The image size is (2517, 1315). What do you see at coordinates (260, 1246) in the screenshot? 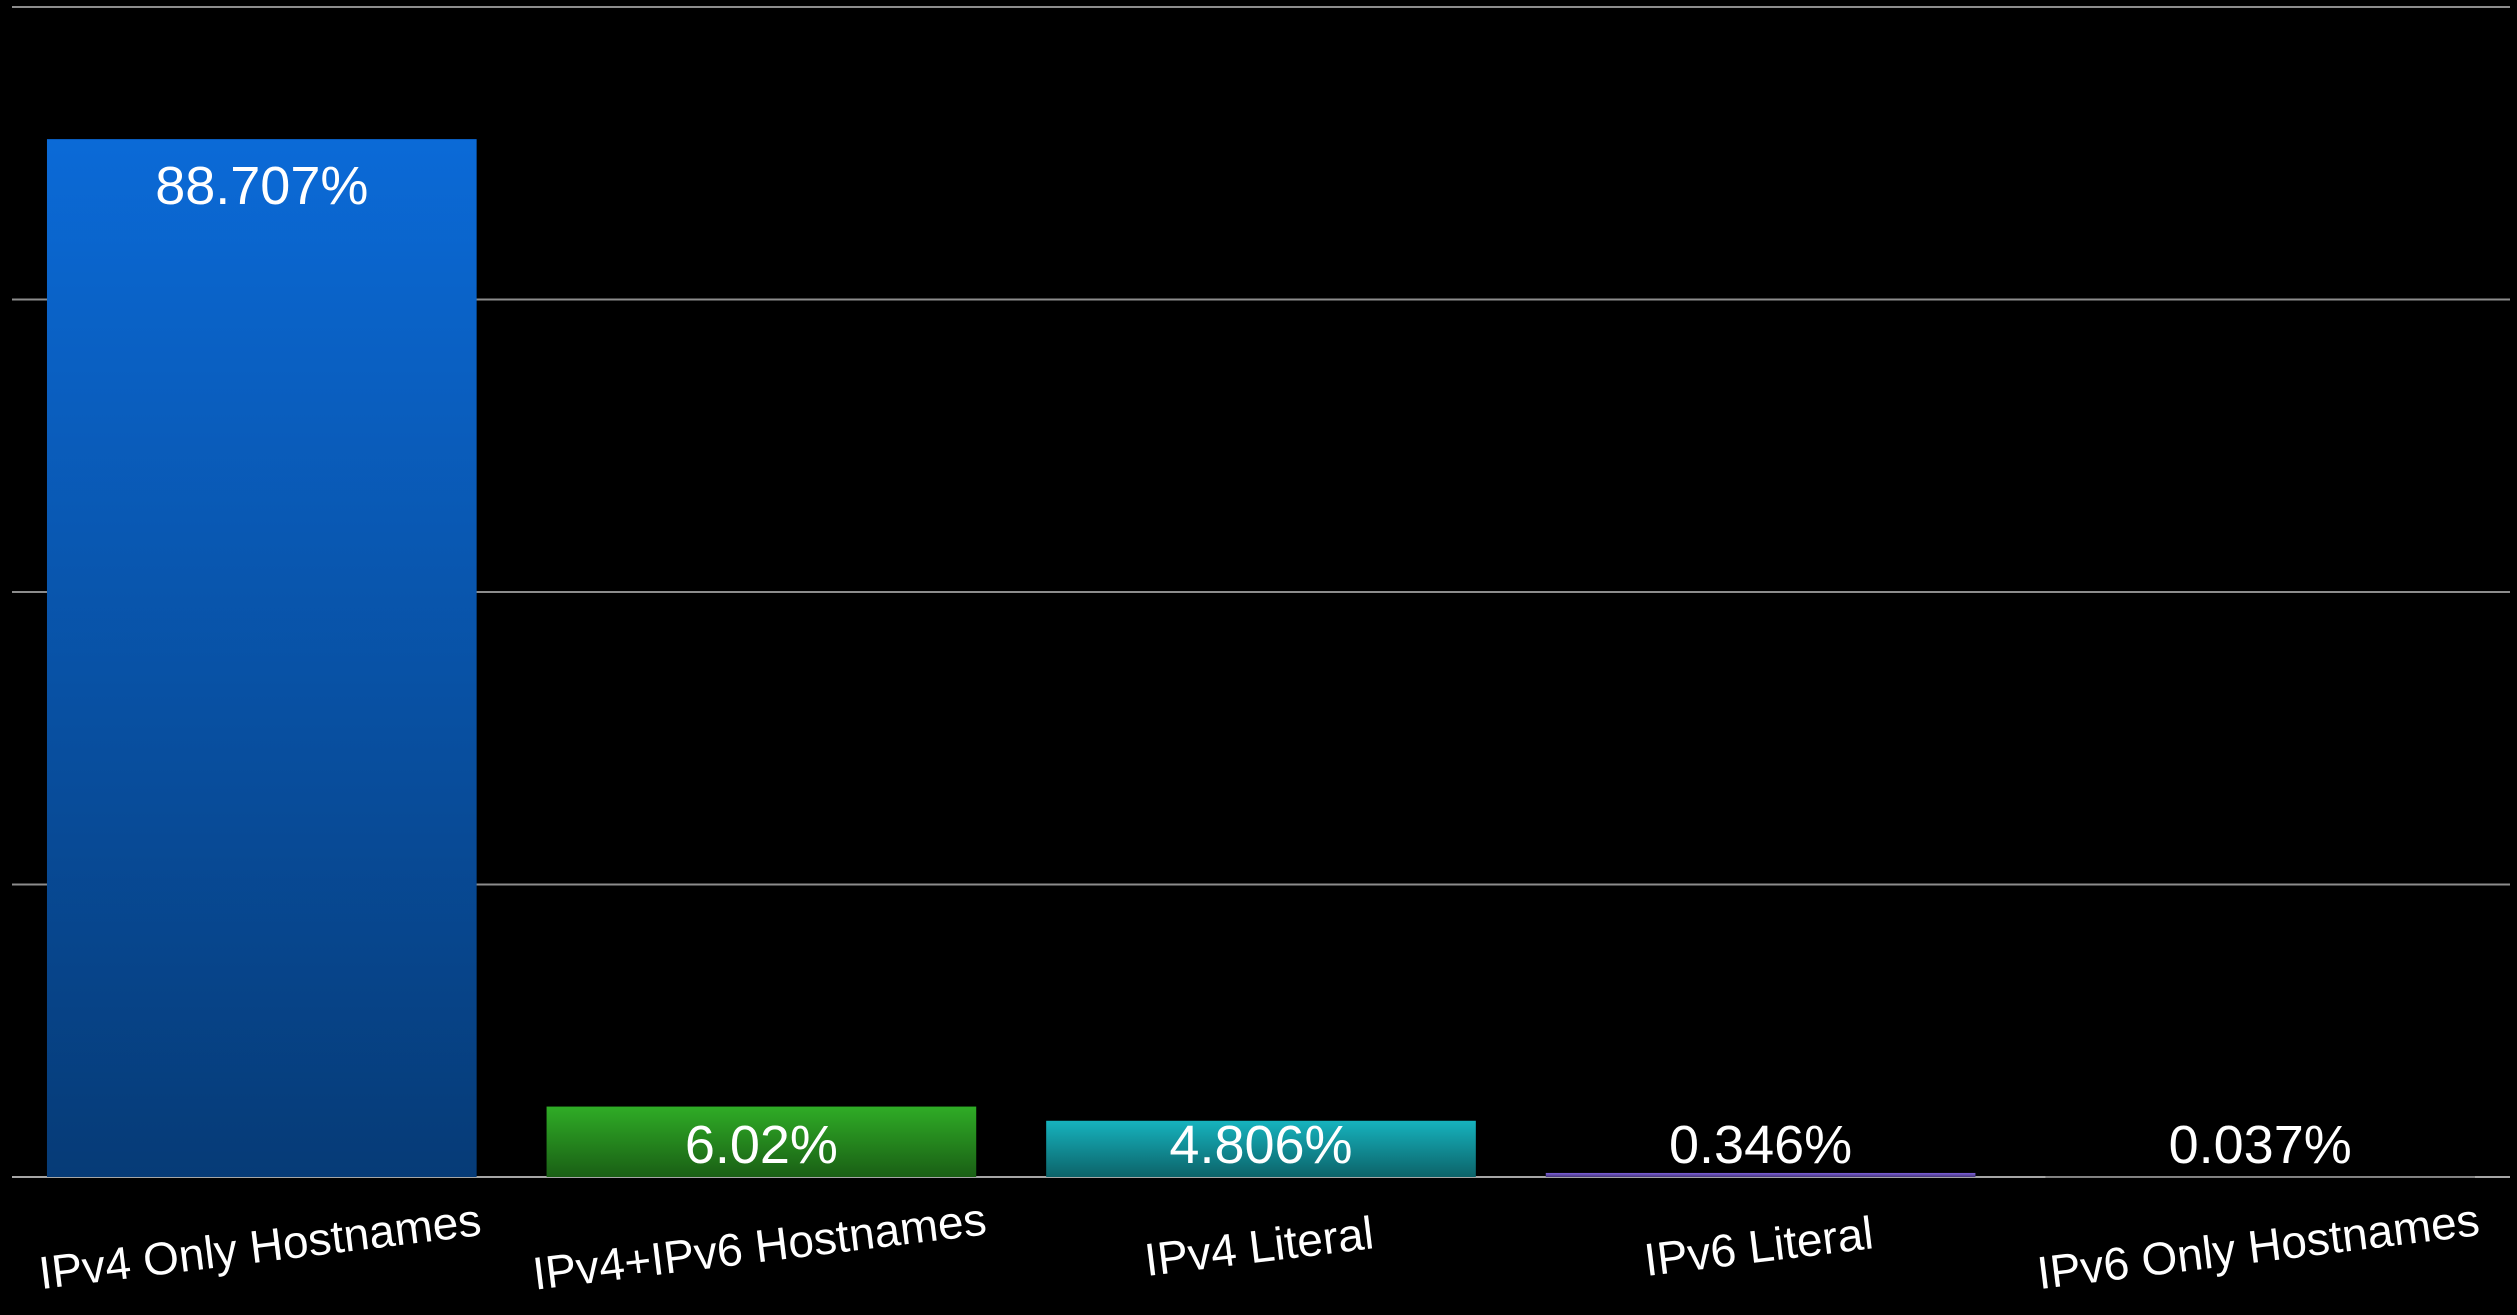
I see `category-label: IPv4 Only Hostnames` at bounding box center [260, 1246].